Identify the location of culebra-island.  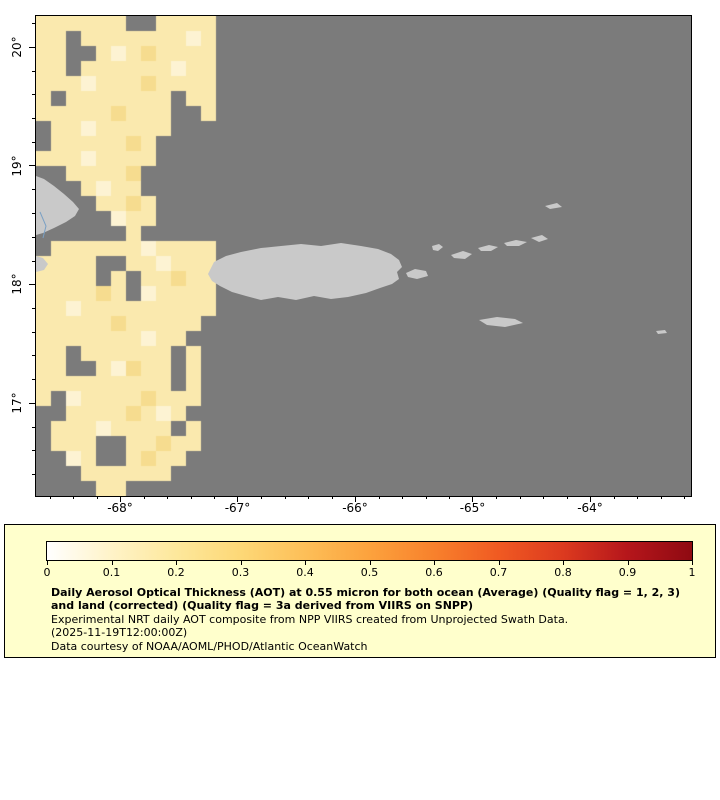
(437, 247).